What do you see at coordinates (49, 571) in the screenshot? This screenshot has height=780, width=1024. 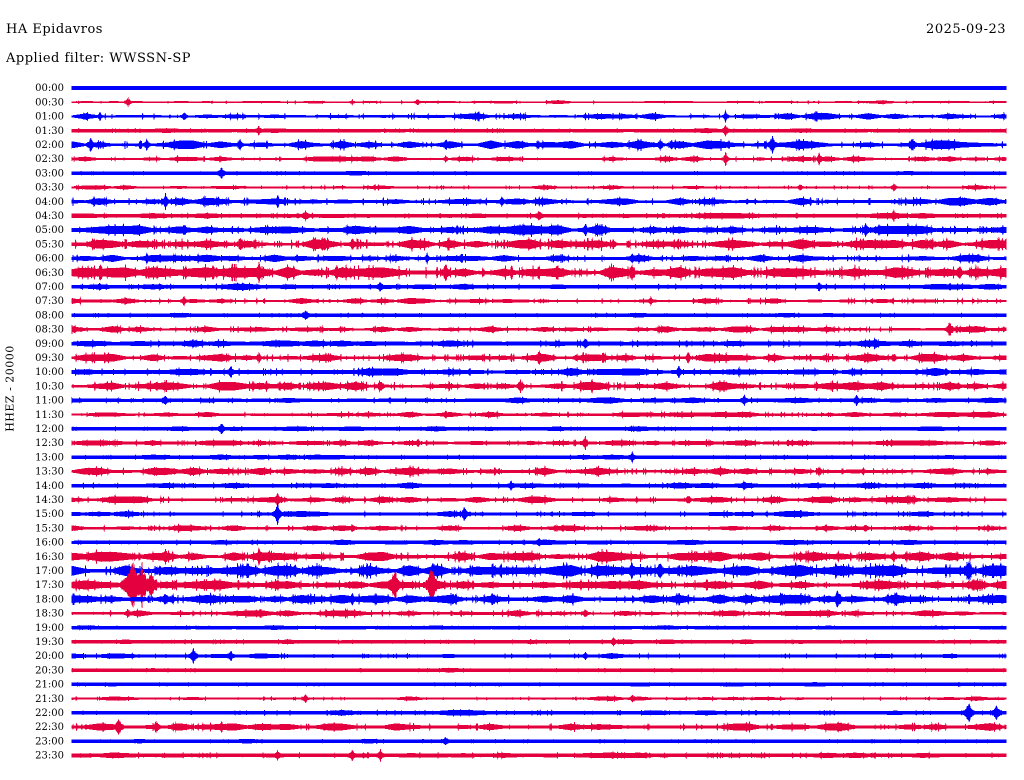 I see `time-tick-label: 17:00` at bounding box center [49, 571].